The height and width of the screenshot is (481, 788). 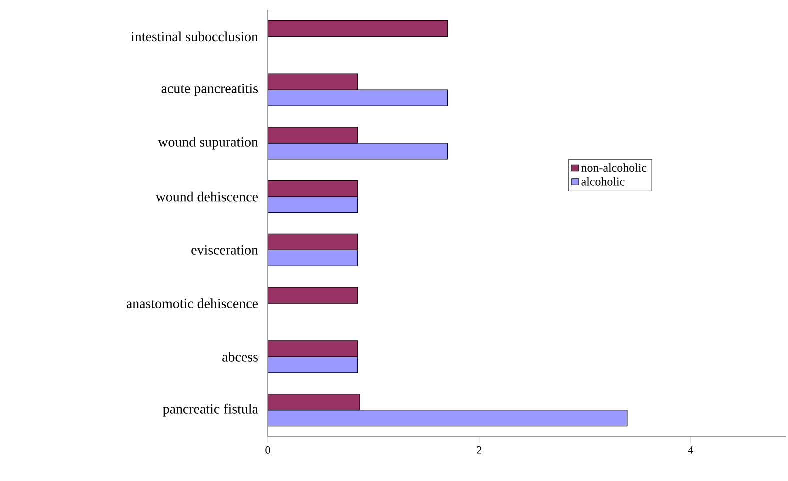 What do you see at coordinates (691, 450) in the screenshot?
I see `x-tick-label: 4` at bounding box center [691, 450].